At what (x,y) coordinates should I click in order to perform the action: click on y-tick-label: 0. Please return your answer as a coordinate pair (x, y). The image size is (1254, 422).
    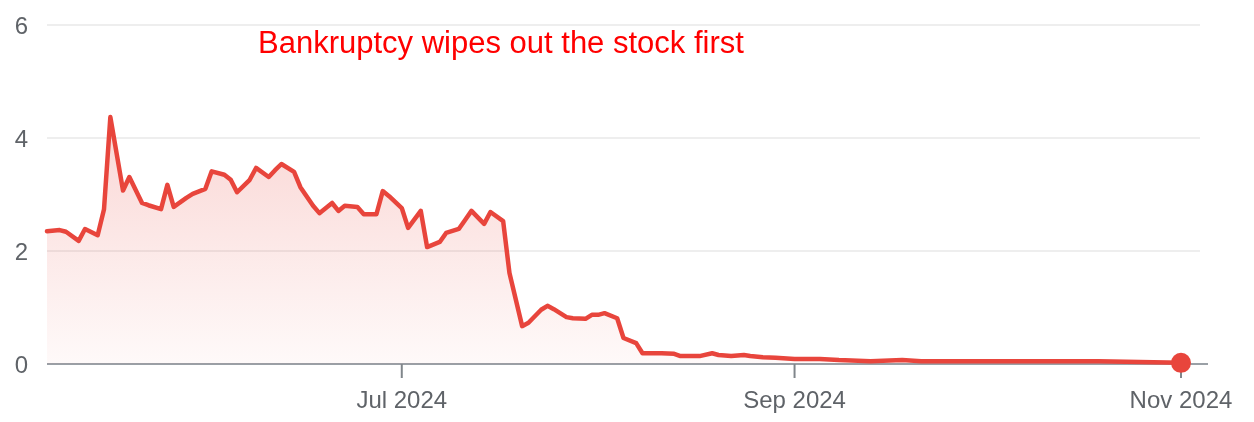
    Looking at the image, I should click on (21, 364).